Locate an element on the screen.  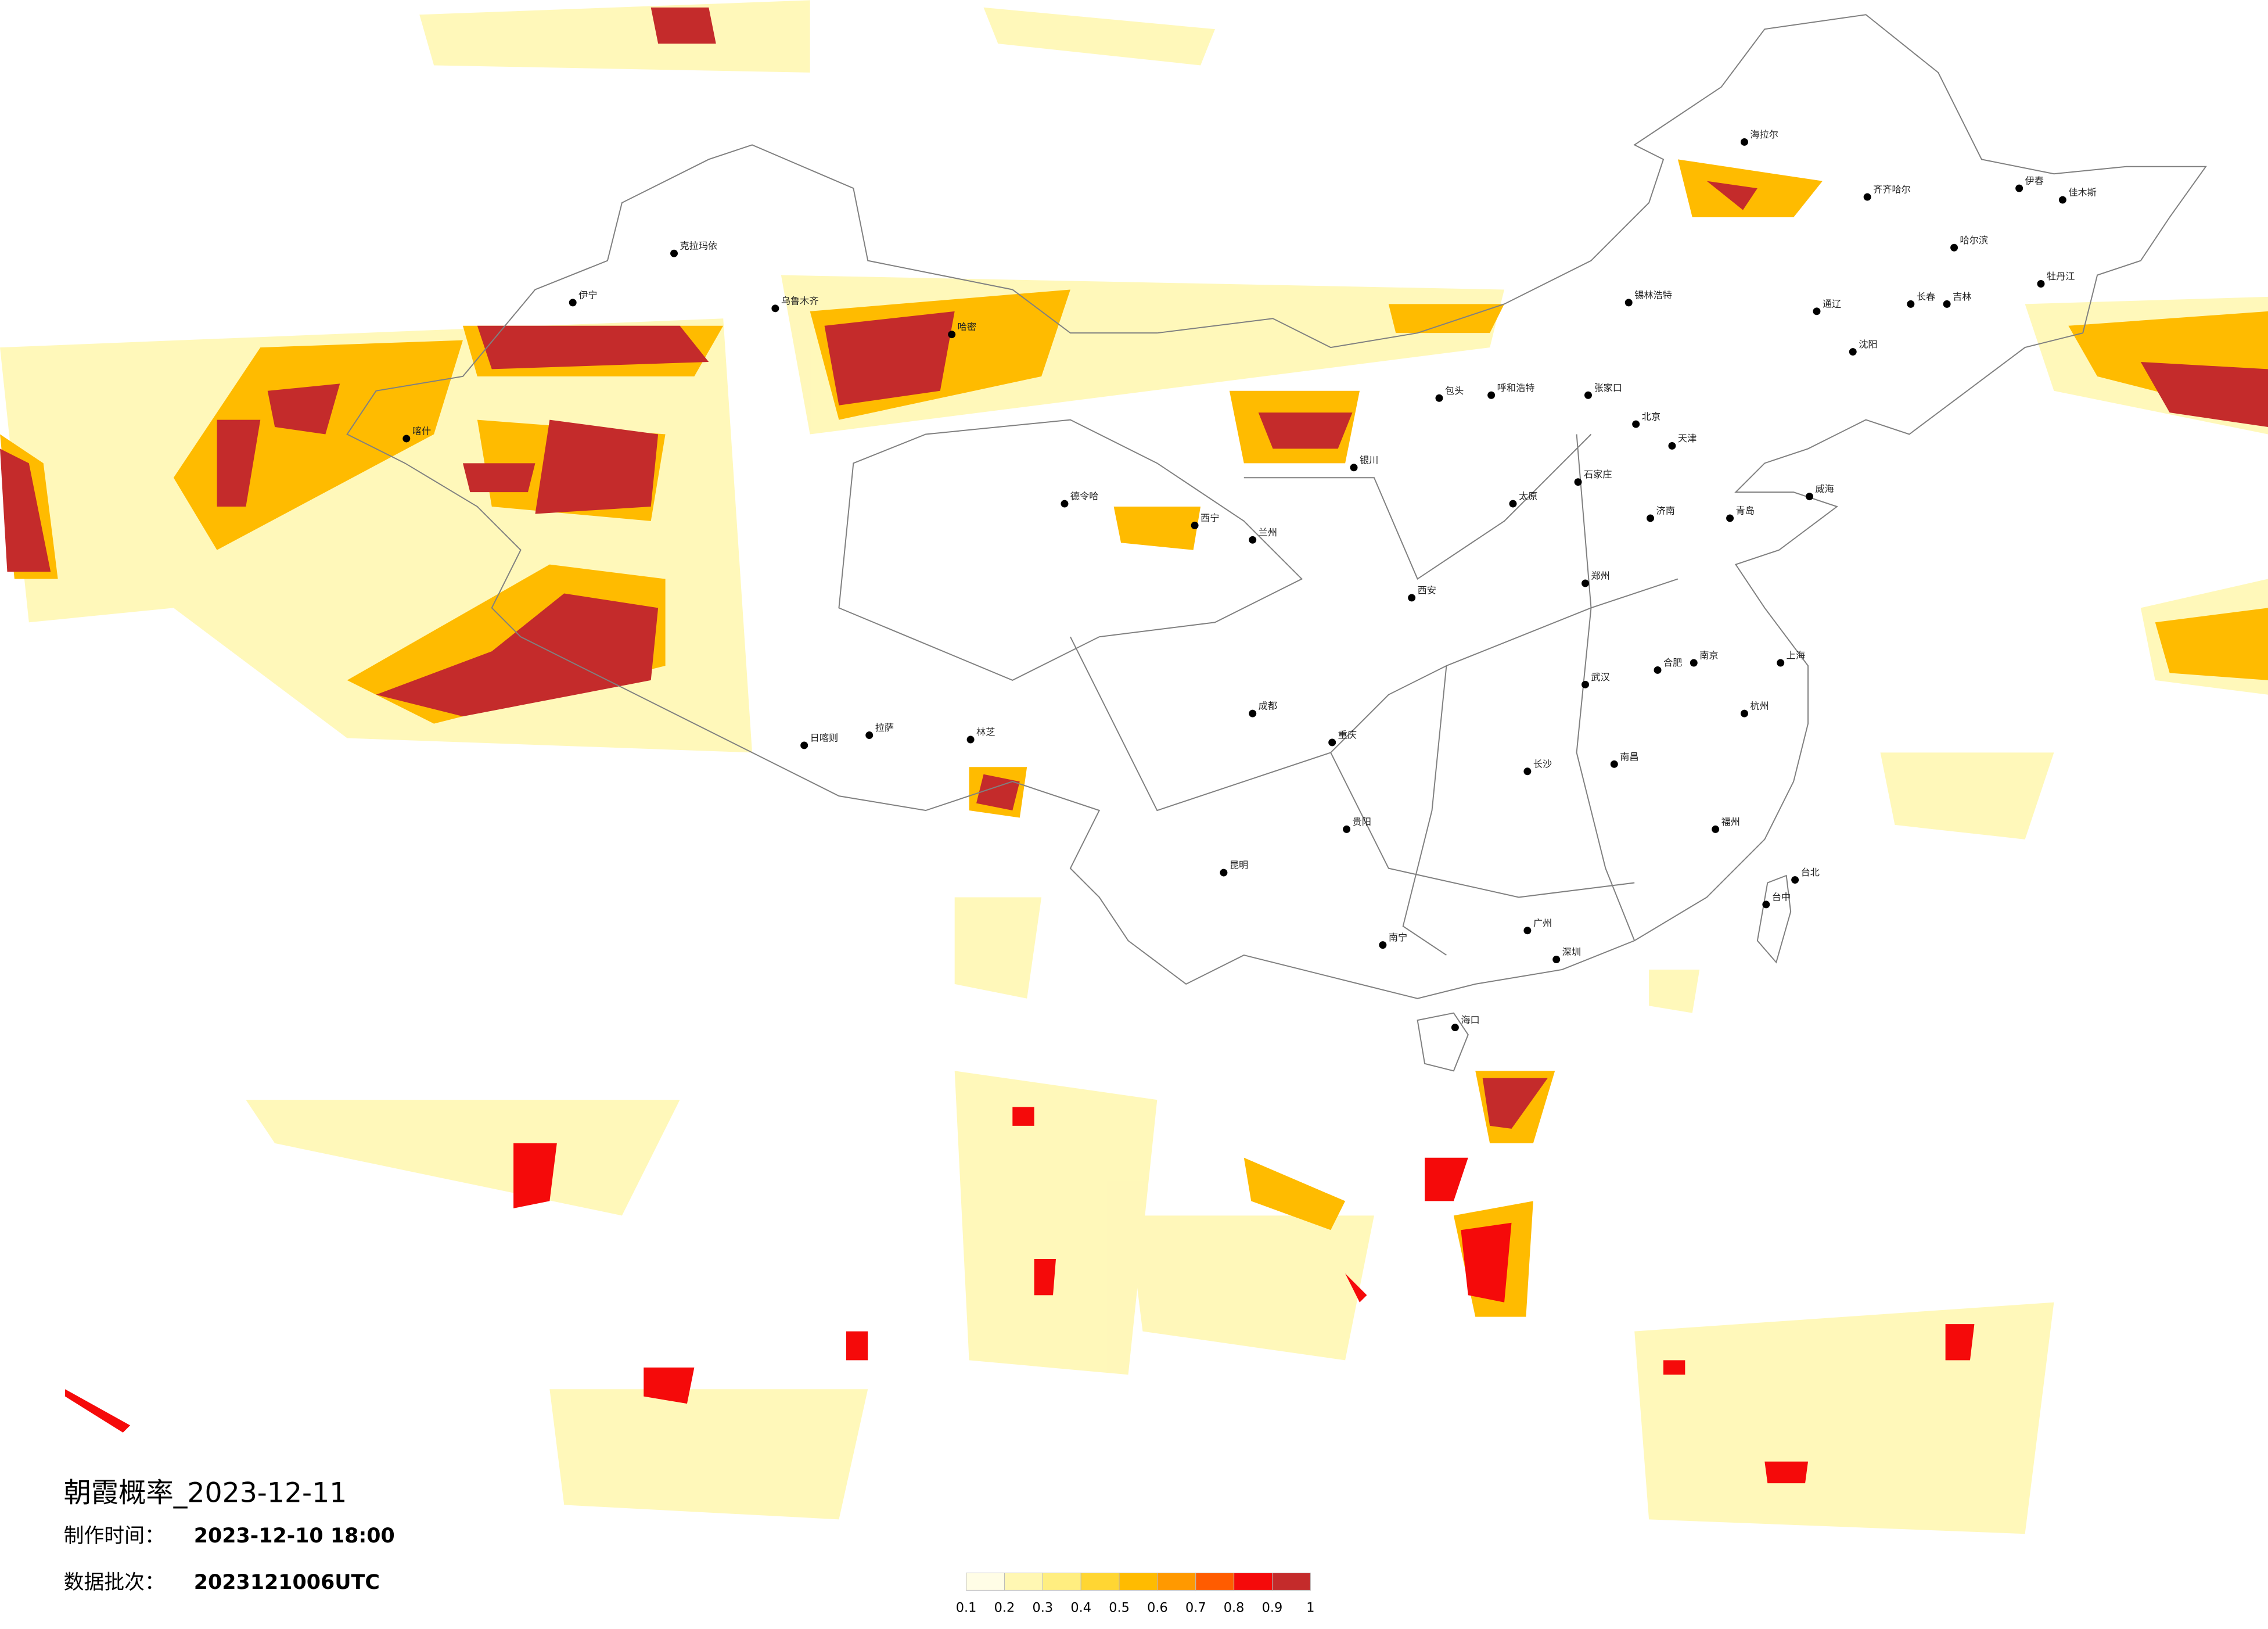
city-label: 福州 is located at coordinates (1730, 821).